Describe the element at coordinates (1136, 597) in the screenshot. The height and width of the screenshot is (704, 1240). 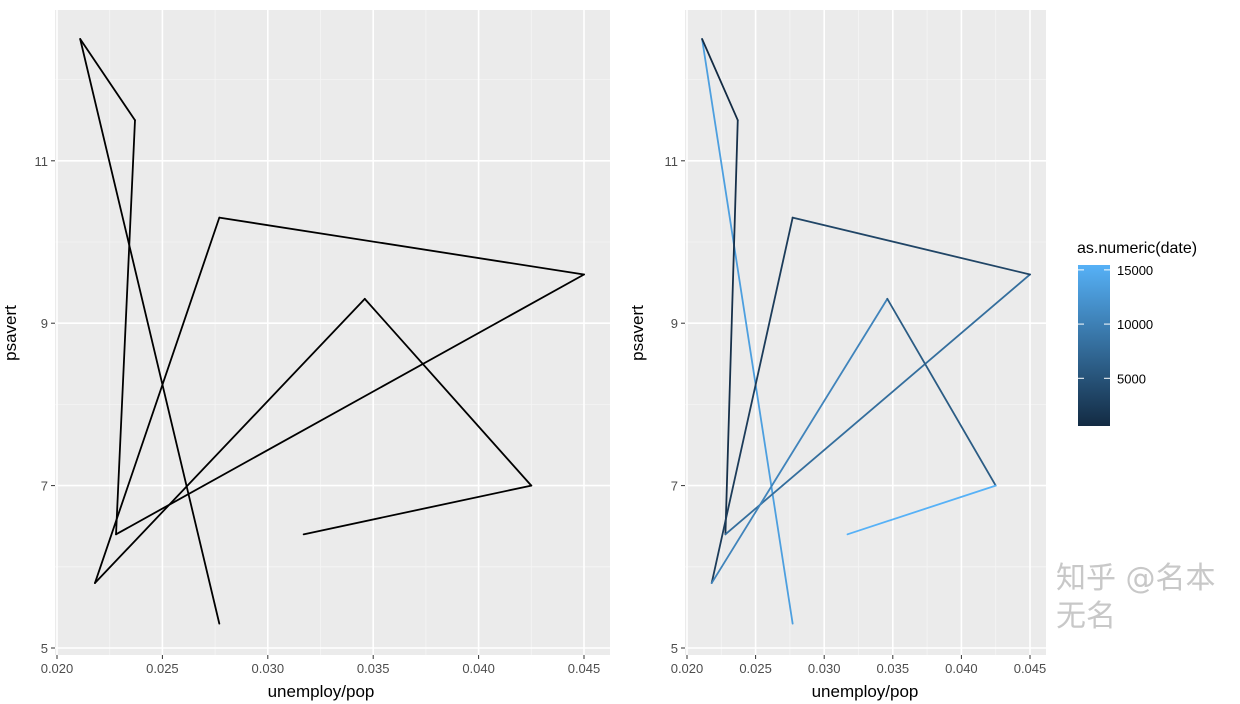
I see `watermark: 知乎 @名本无名` at that location.